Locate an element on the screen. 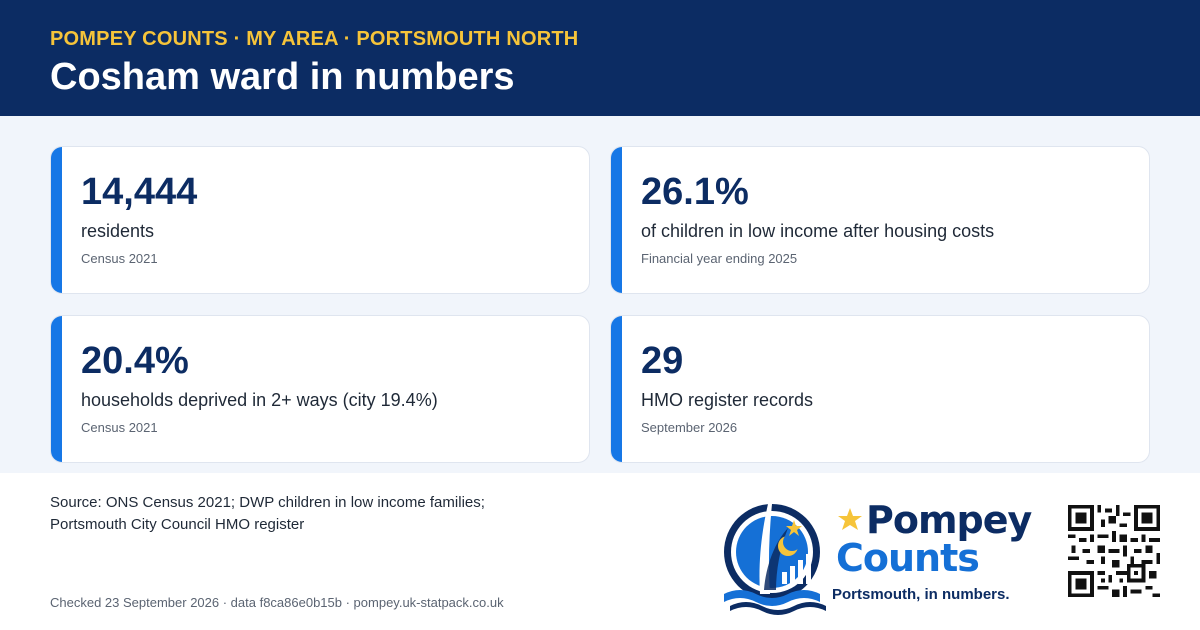 This screenshot has height=630, width=1200. pompey-counts-logo: Pompey Counts Portsmouth, in numbers. is located at coordinates (880, 552).